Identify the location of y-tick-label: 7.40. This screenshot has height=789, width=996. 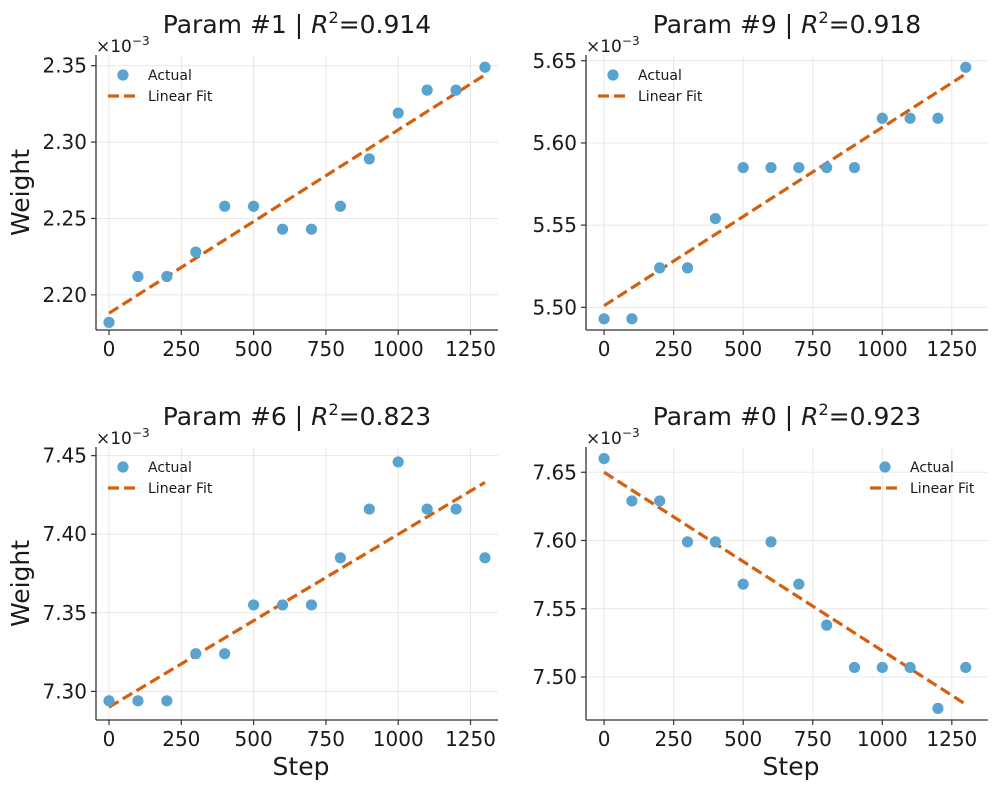
(64, 534).